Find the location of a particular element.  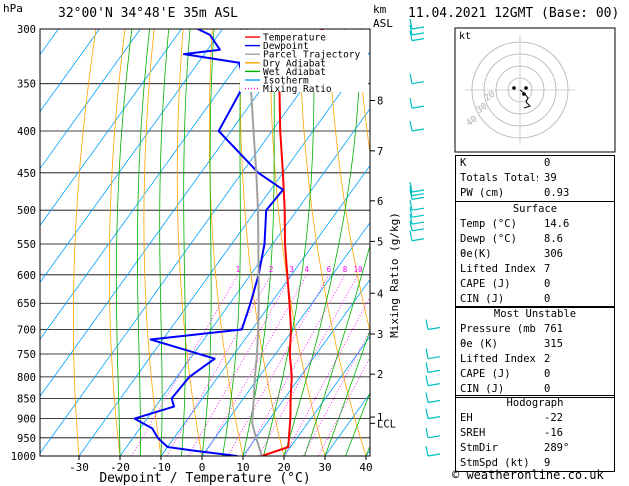

pressure-tick-label: 600 is located at coordinates (26, 276).